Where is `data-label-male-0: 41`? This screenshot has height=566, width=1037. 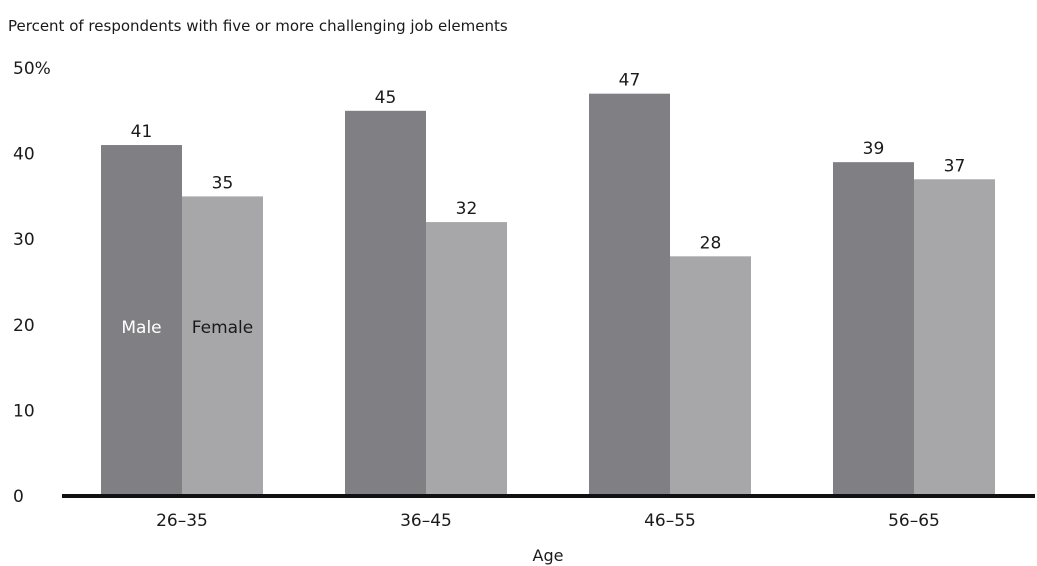
data-label-male-0: 41 is located at coordinates (142, 132).